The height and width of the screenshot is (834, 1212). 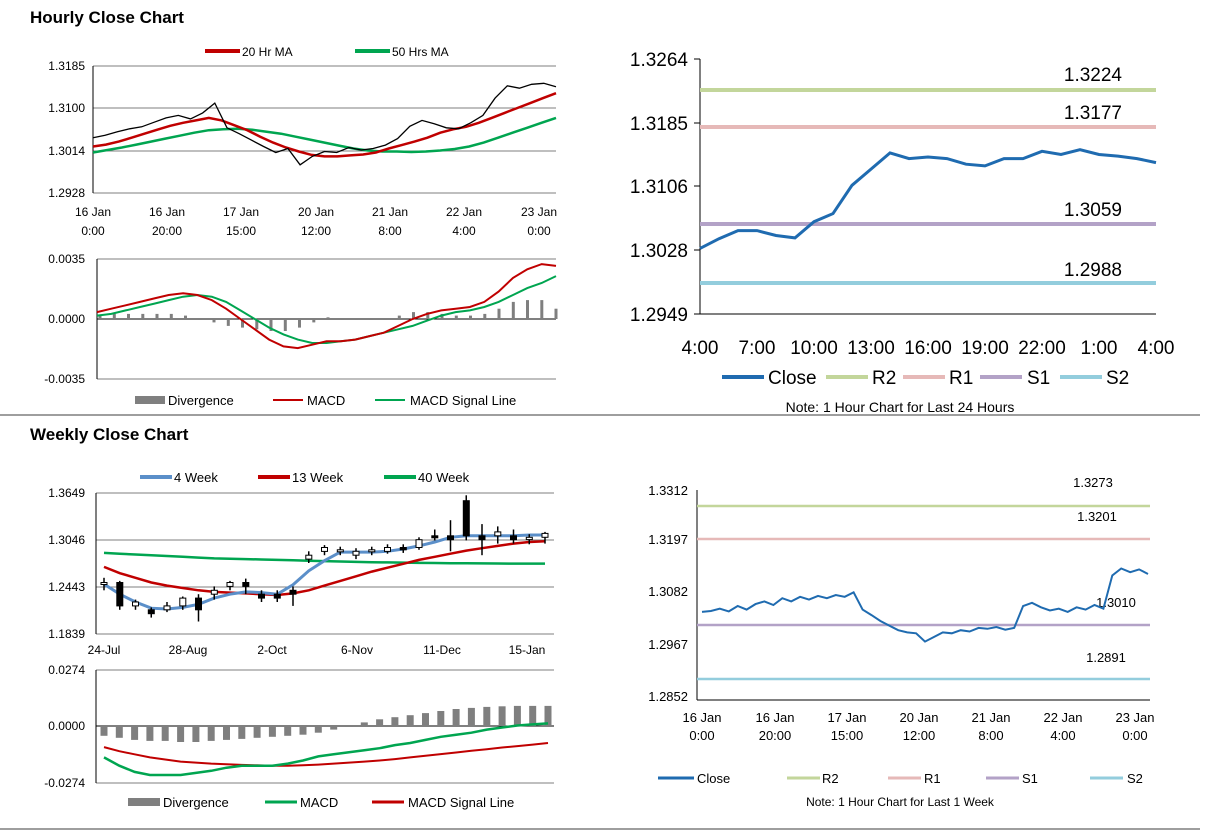 What do you see at coordinates (814, 348) in the screenshot?
I see `x-tick-label: 10:00` at bounding box center [814, 348].